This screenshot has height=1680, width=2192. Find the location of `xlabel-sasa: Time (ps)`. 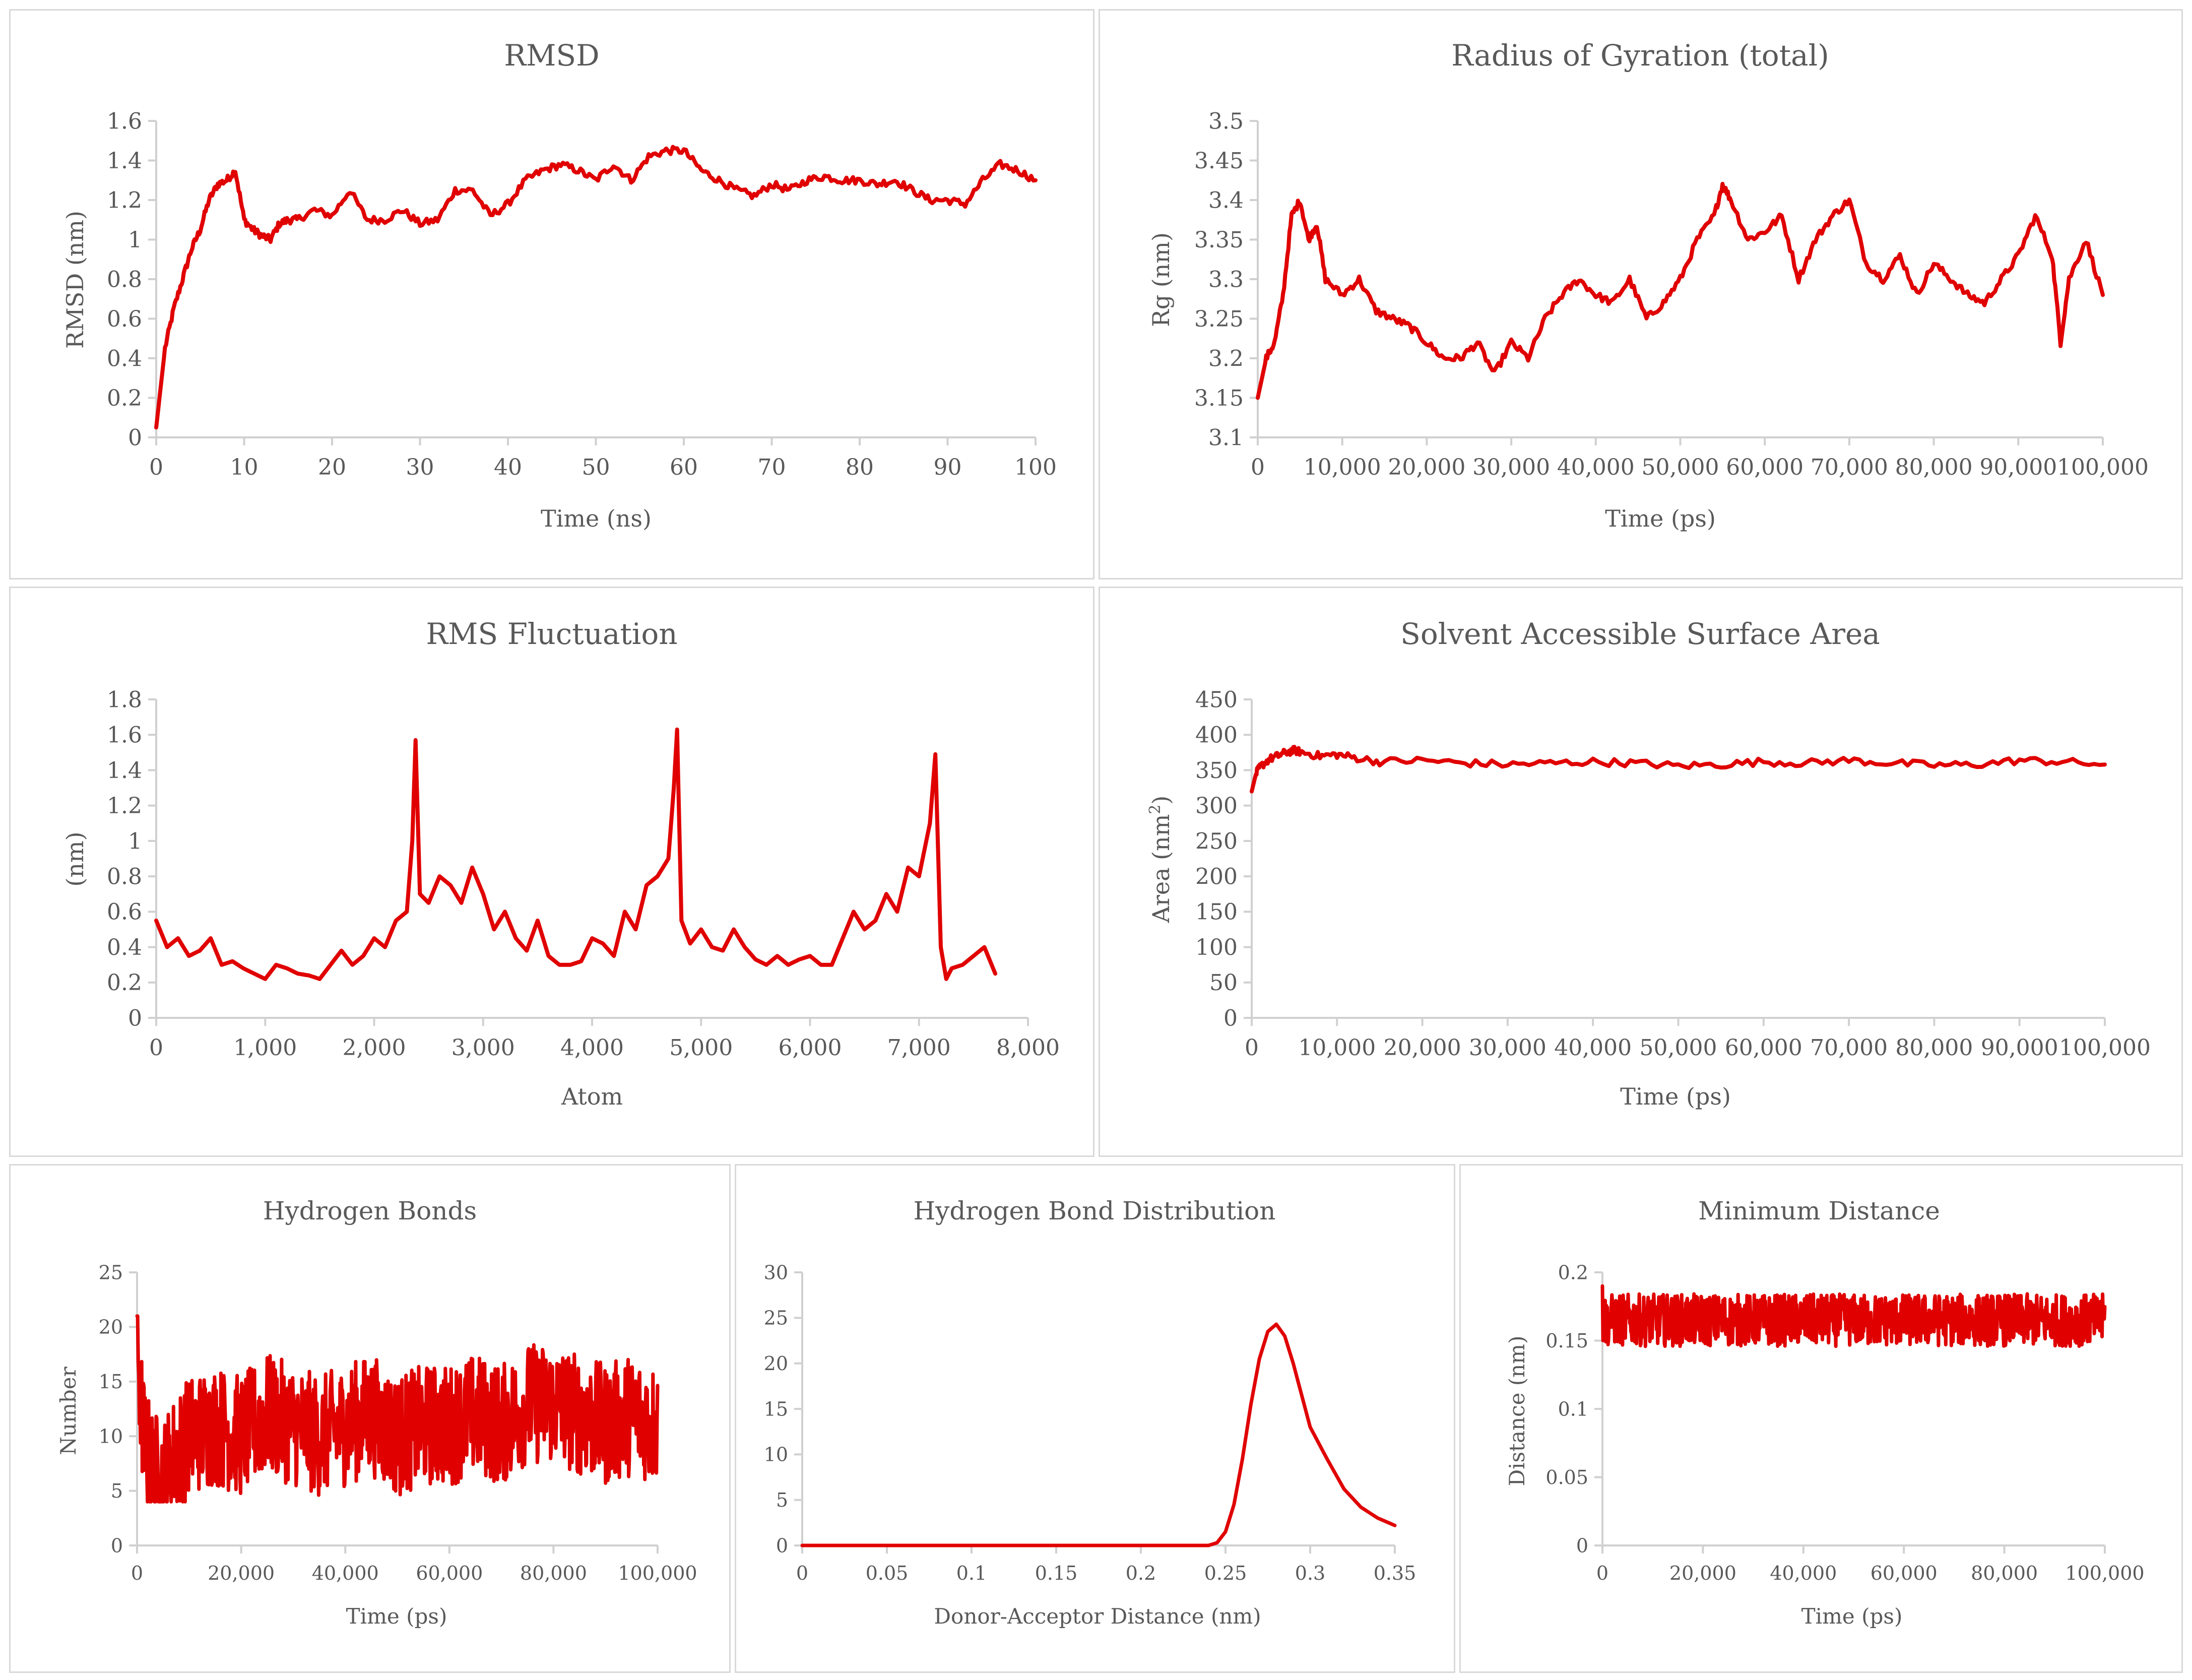

xlabel-sasa: Time (ps) is located at coordinates (1675, 1096).